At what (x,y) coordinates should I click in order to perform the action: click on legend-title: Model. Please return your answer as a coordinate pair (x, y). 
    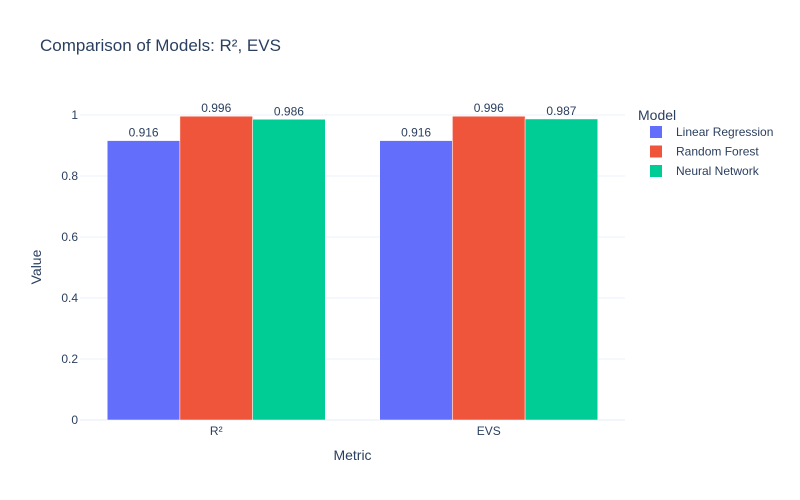
    Looking at the image, I should click on (657, 115).